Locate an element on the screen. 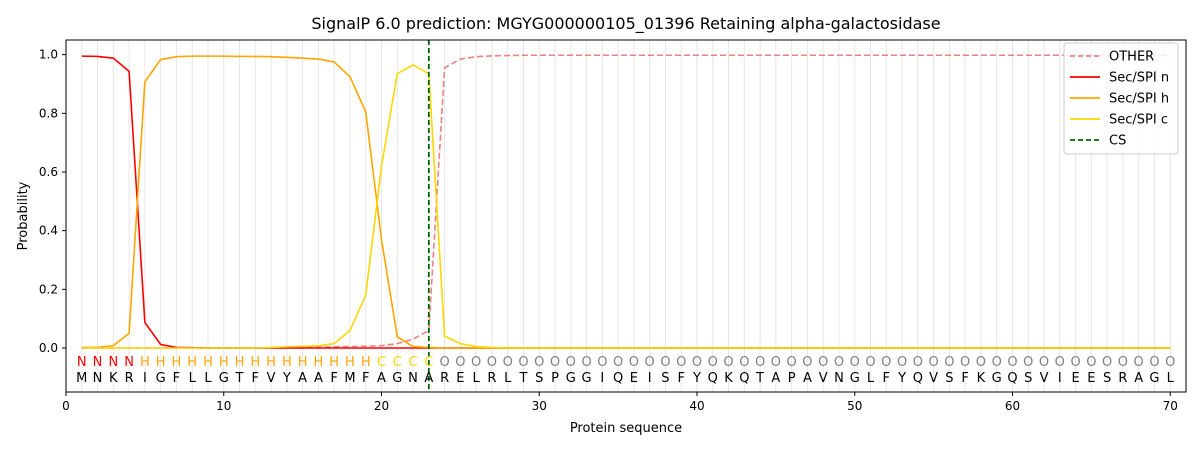 This screenshot has height=450, width=1200. y-axis-label: Probability is located at coordinates (23, 215).